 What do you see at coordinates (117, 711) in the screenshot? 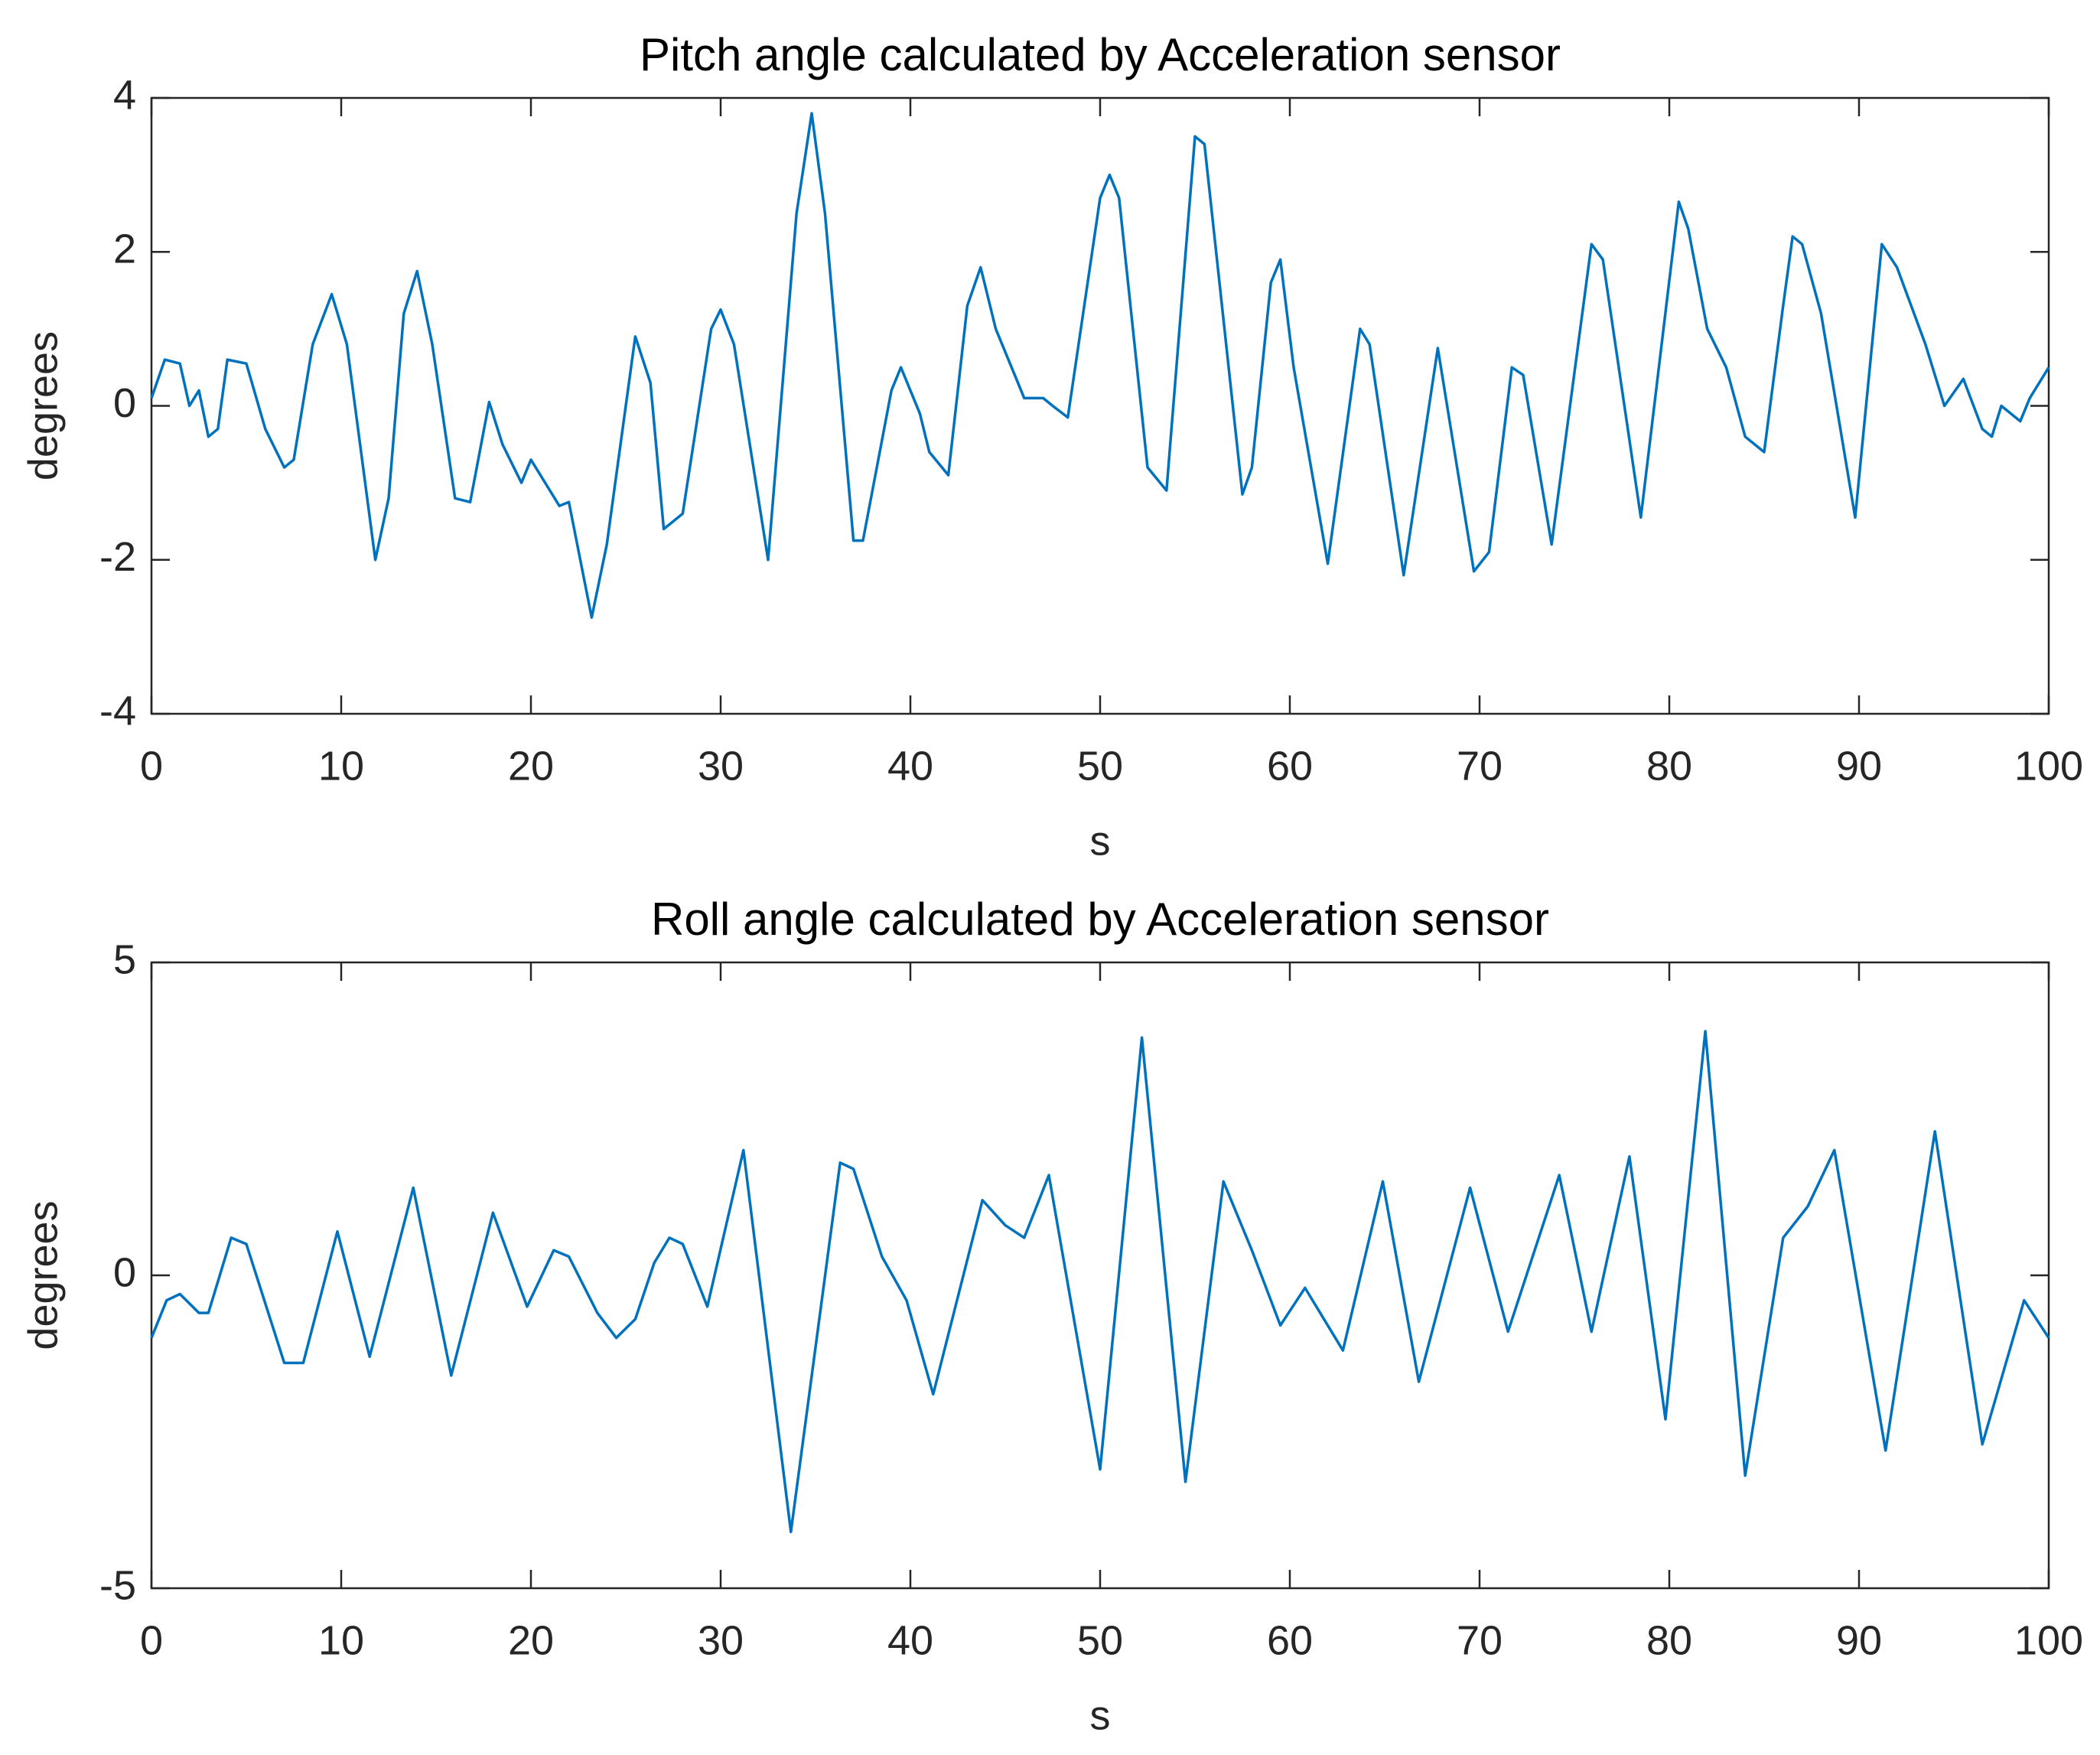
I see `y-tick-label: -4` at bounding box center [117, 711].